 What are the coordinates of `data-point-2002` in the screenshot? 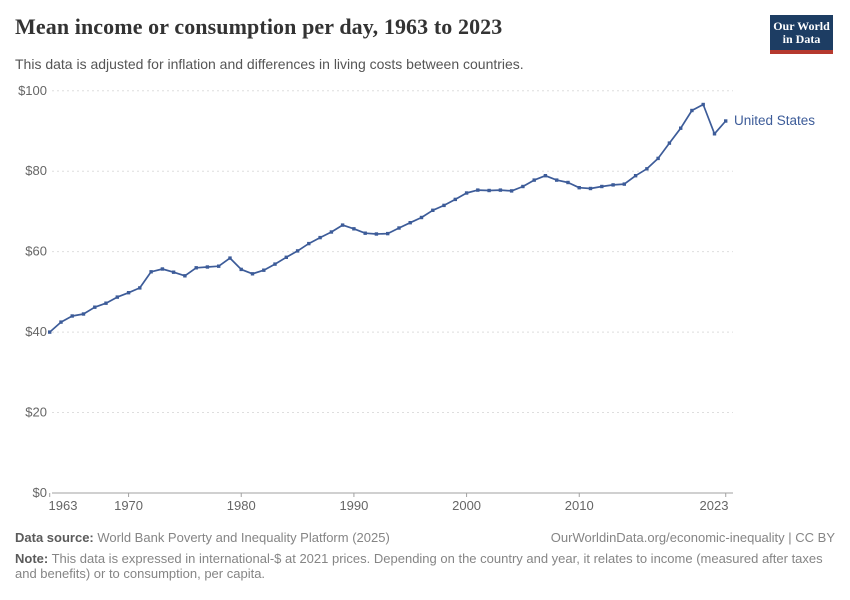 It's located at (489, 190).